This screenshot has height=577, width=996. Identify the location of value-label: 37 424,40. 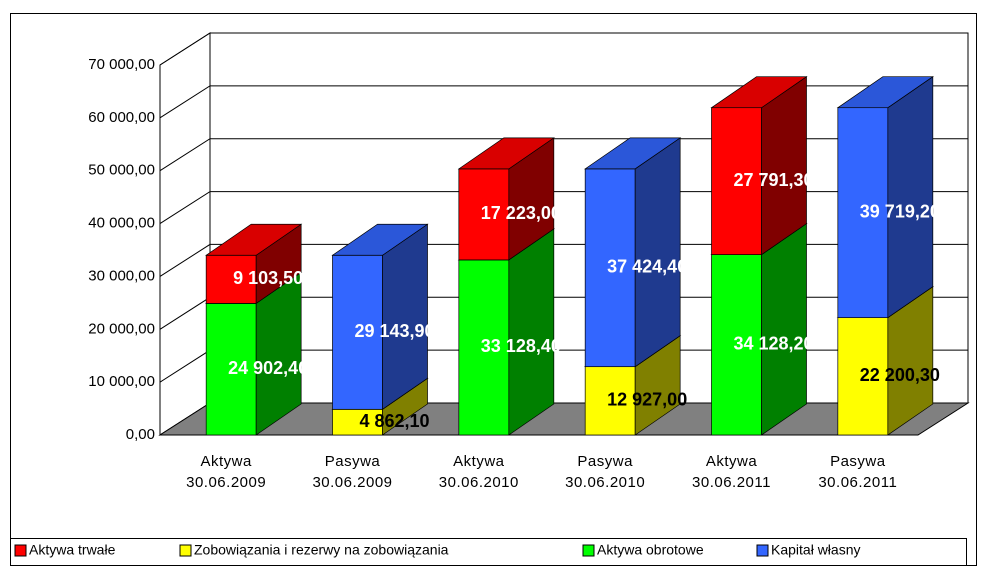
(647, 267).